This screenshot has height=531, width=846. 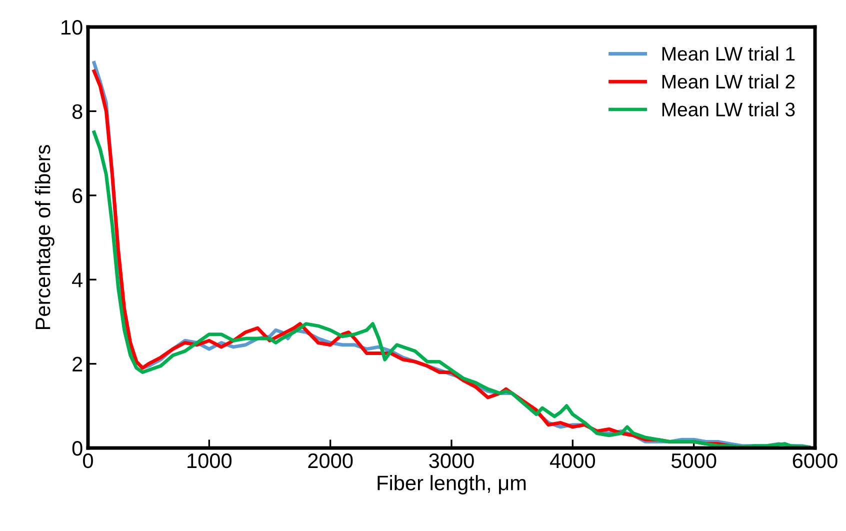 I want to click on x-tick-label: 6000, so click(x=815, y=460).